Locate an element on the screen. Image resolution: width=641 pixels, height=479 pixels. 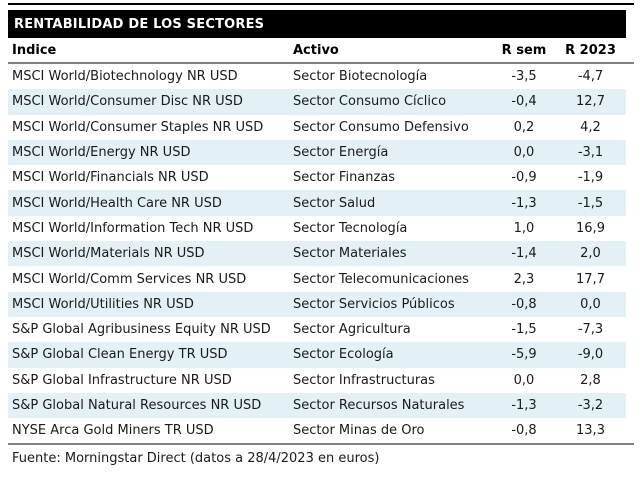
index-cell: NYSE Arca Gold Miners TR USD is located at coordinates (113, 431).